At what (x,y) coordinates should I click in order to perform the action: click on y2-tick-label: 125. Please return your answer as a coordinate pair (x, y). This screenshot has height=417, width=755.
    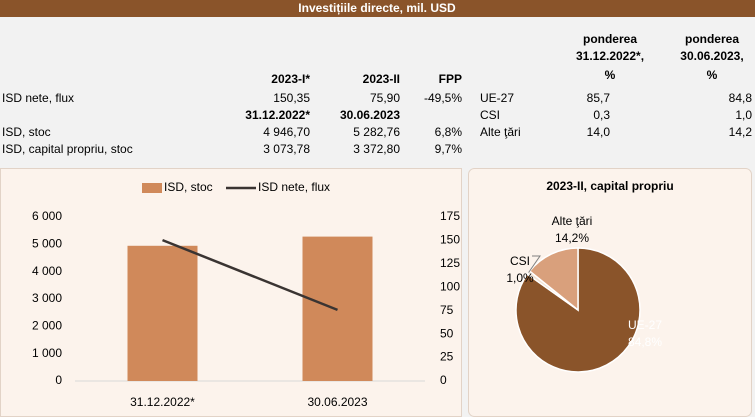
    Looking at the image, I should click on (450, 263).